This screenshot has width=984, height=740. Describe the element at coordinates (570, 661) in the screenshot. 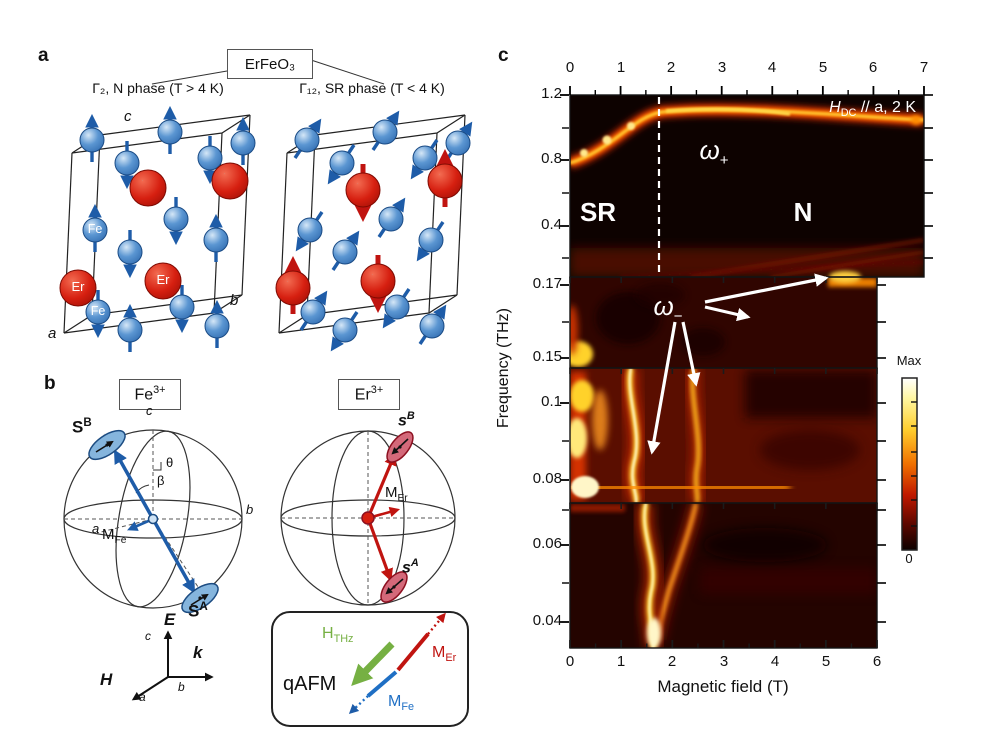

I see `bottom-axis-tick-label: 0` at that location.